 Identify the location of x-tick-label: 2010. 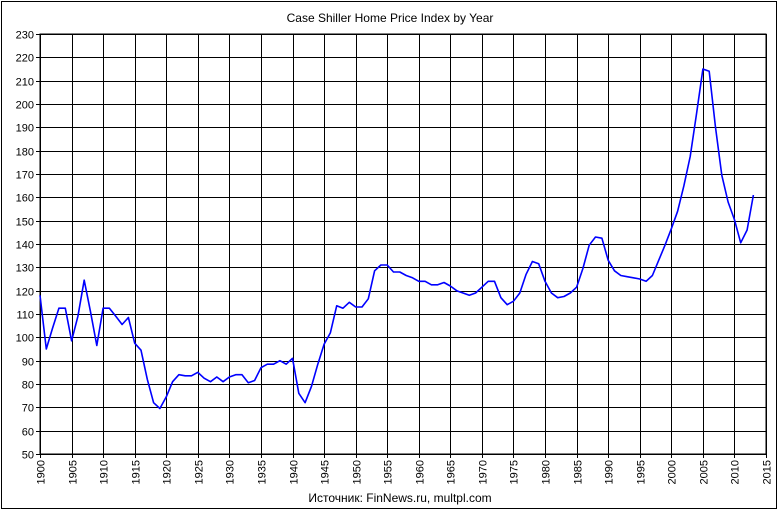
(736, 472).